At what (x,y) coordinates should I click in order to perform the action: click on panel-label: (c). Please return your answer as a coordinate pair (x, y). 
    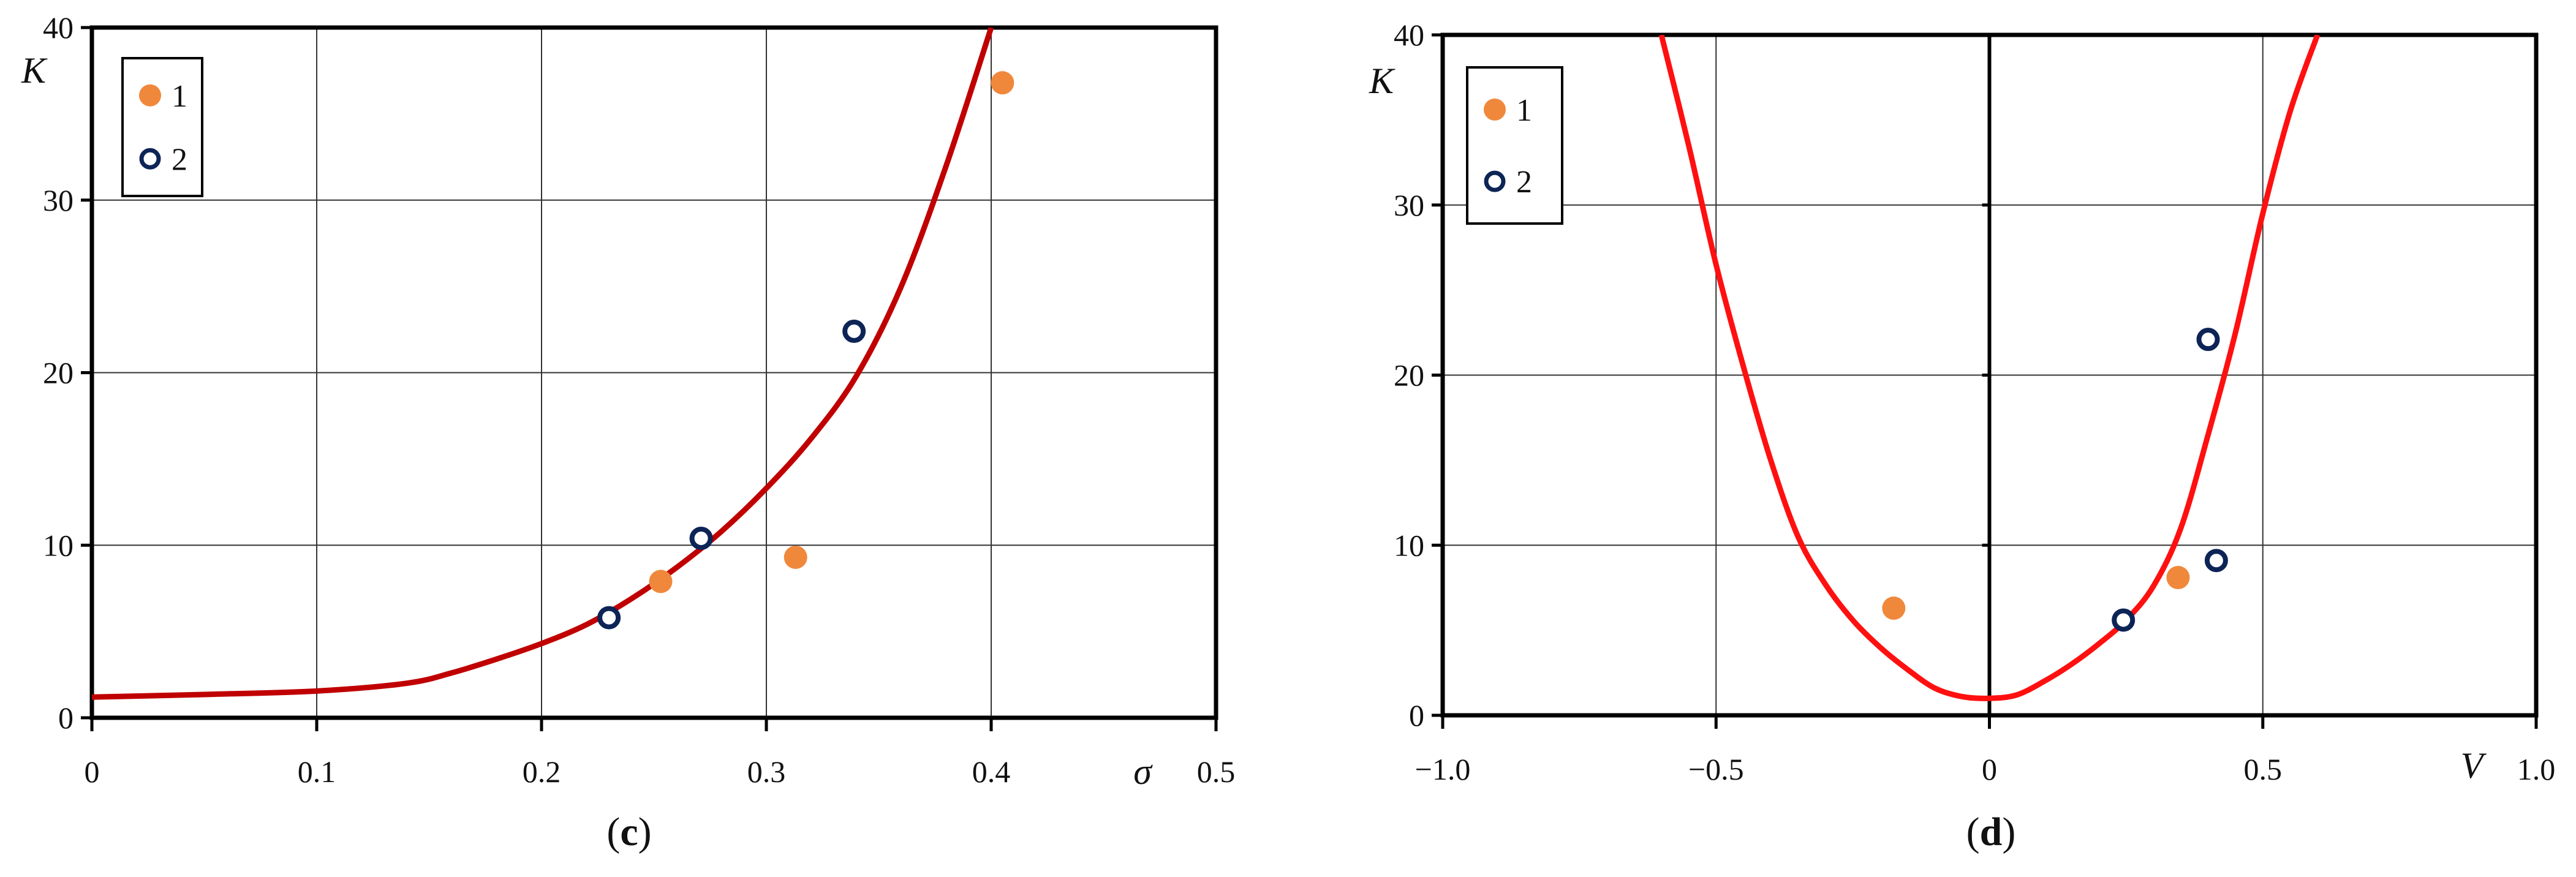
    Looking at the image, I should click on (628, 832).